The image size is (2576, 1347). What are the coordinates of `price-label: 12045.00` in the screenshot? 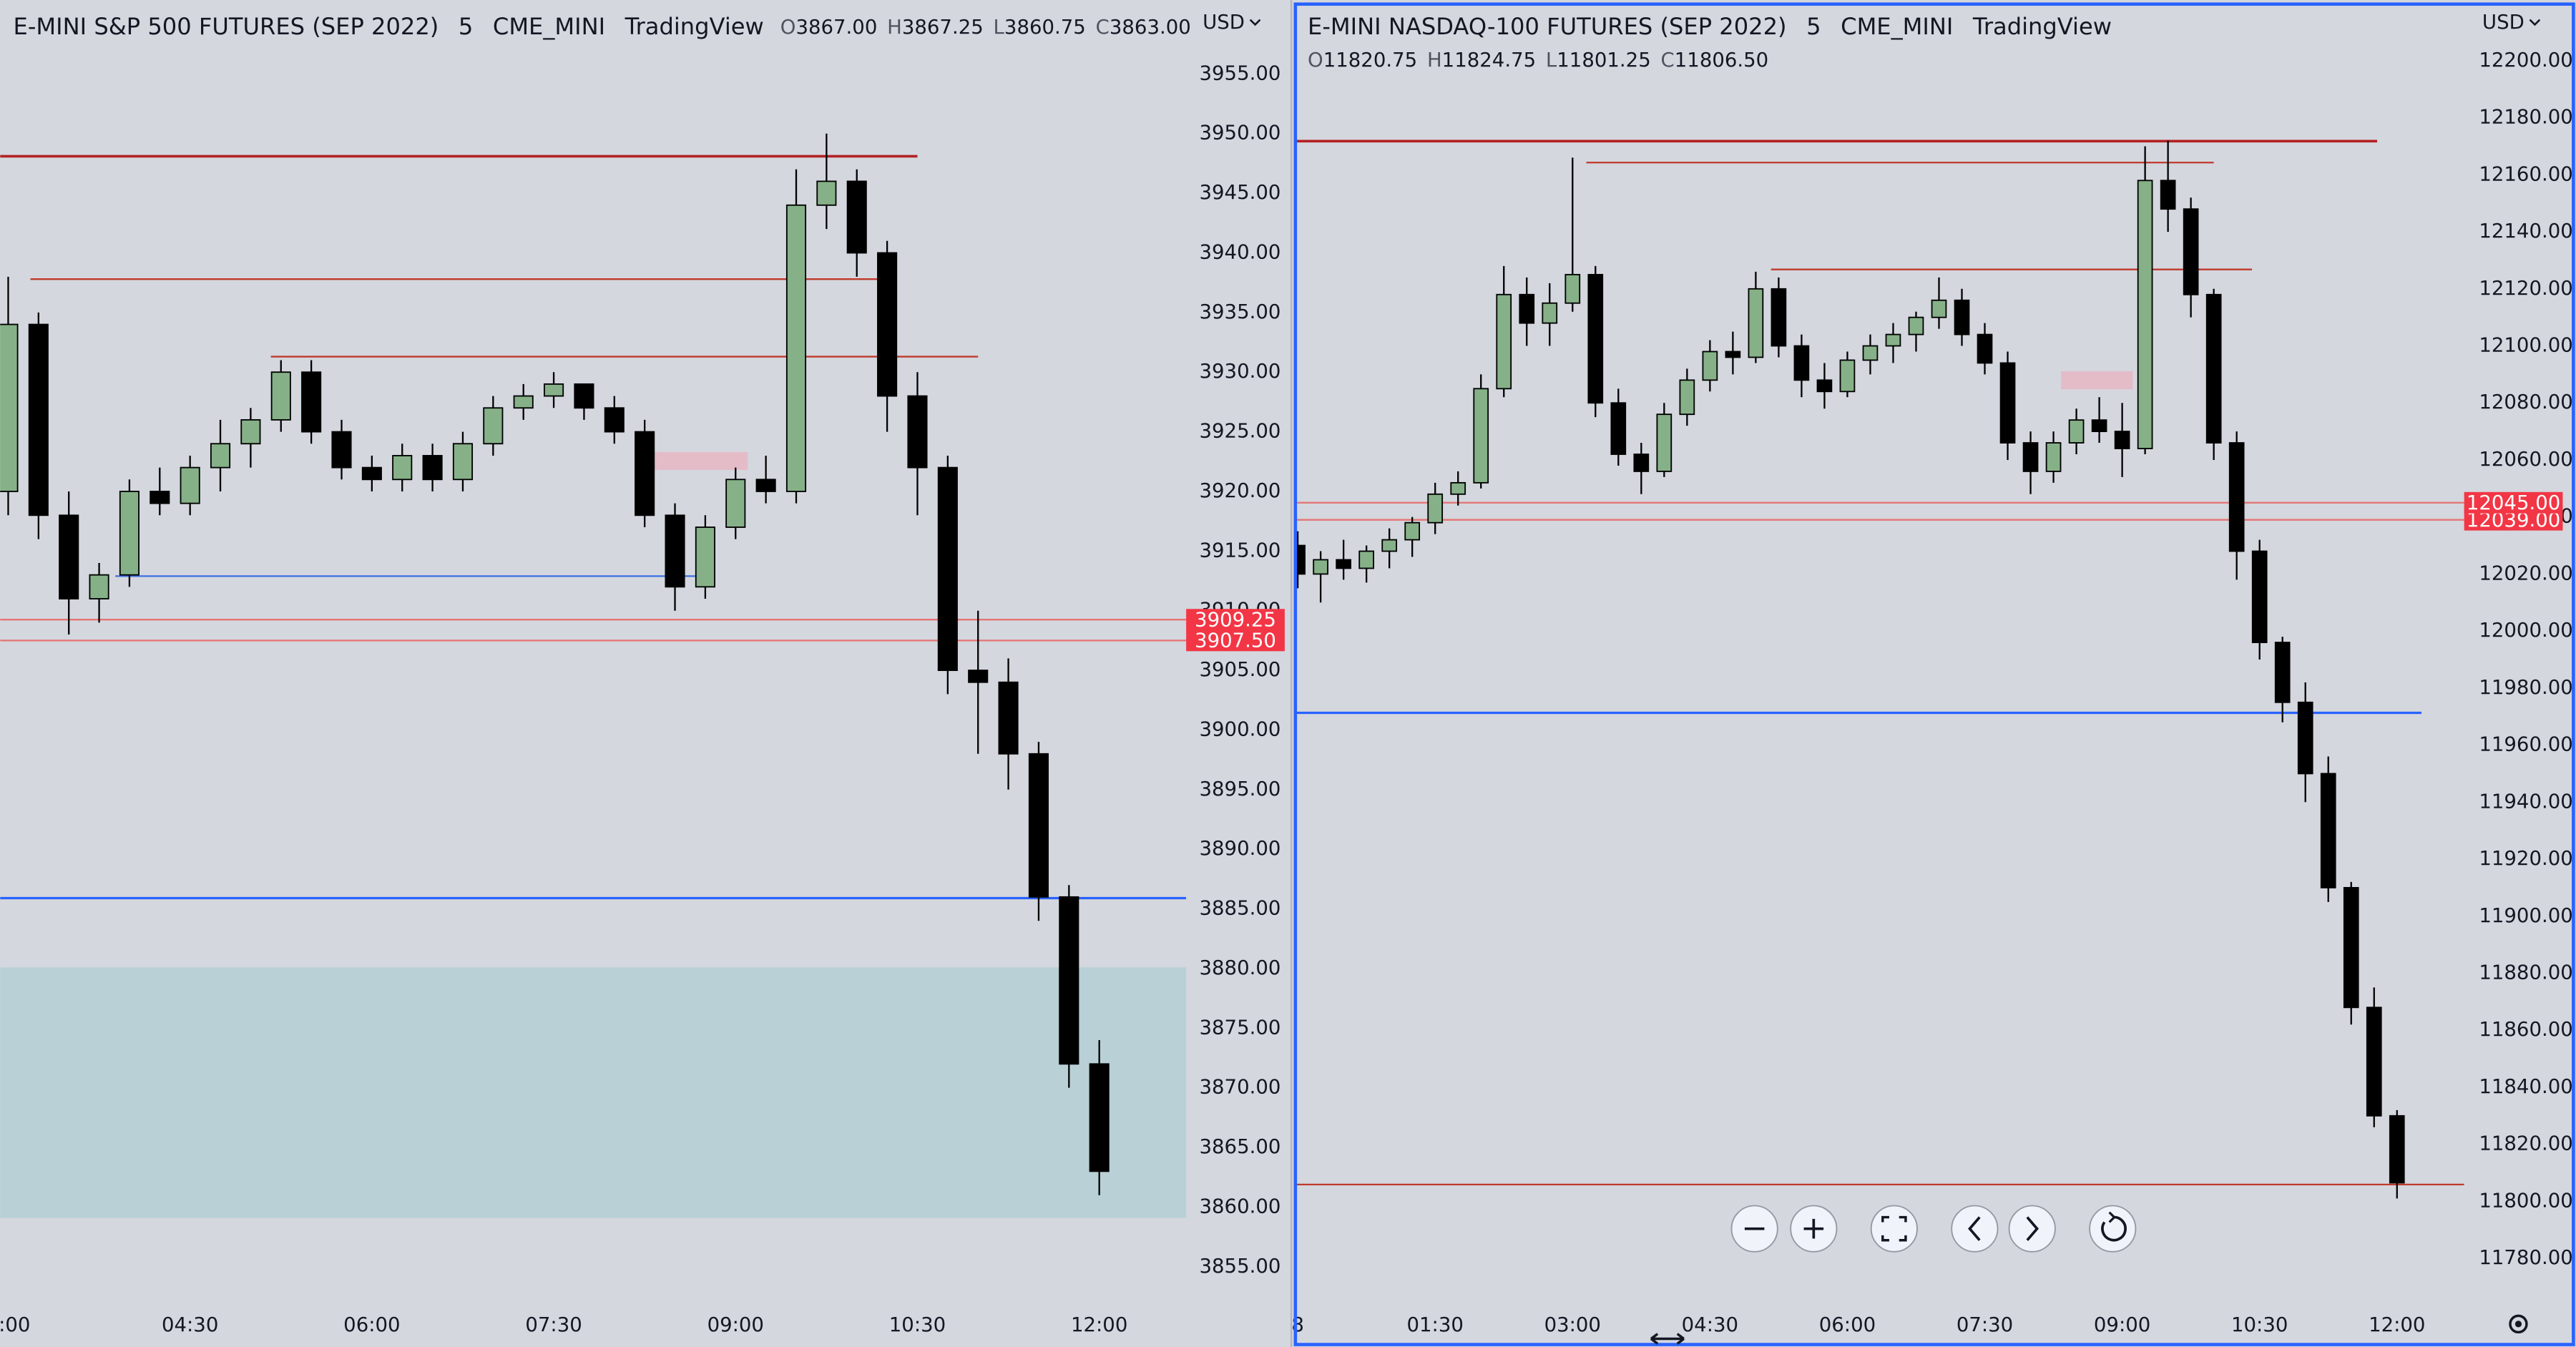 It's located at (2513, 503).